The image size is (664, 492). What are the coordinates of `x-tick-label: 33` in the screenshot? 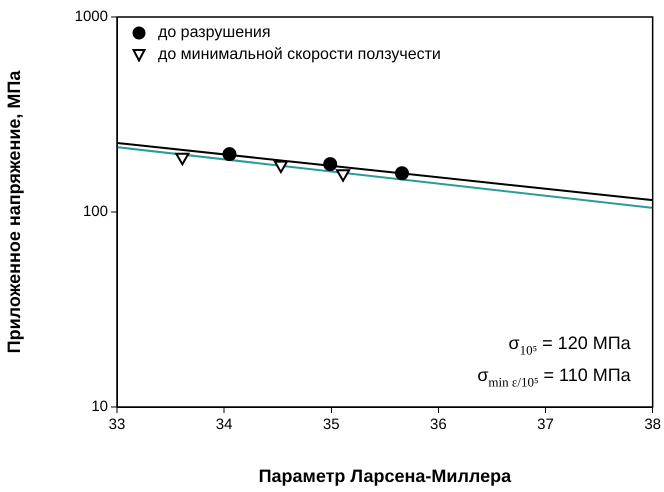 It's located at (117, 425).